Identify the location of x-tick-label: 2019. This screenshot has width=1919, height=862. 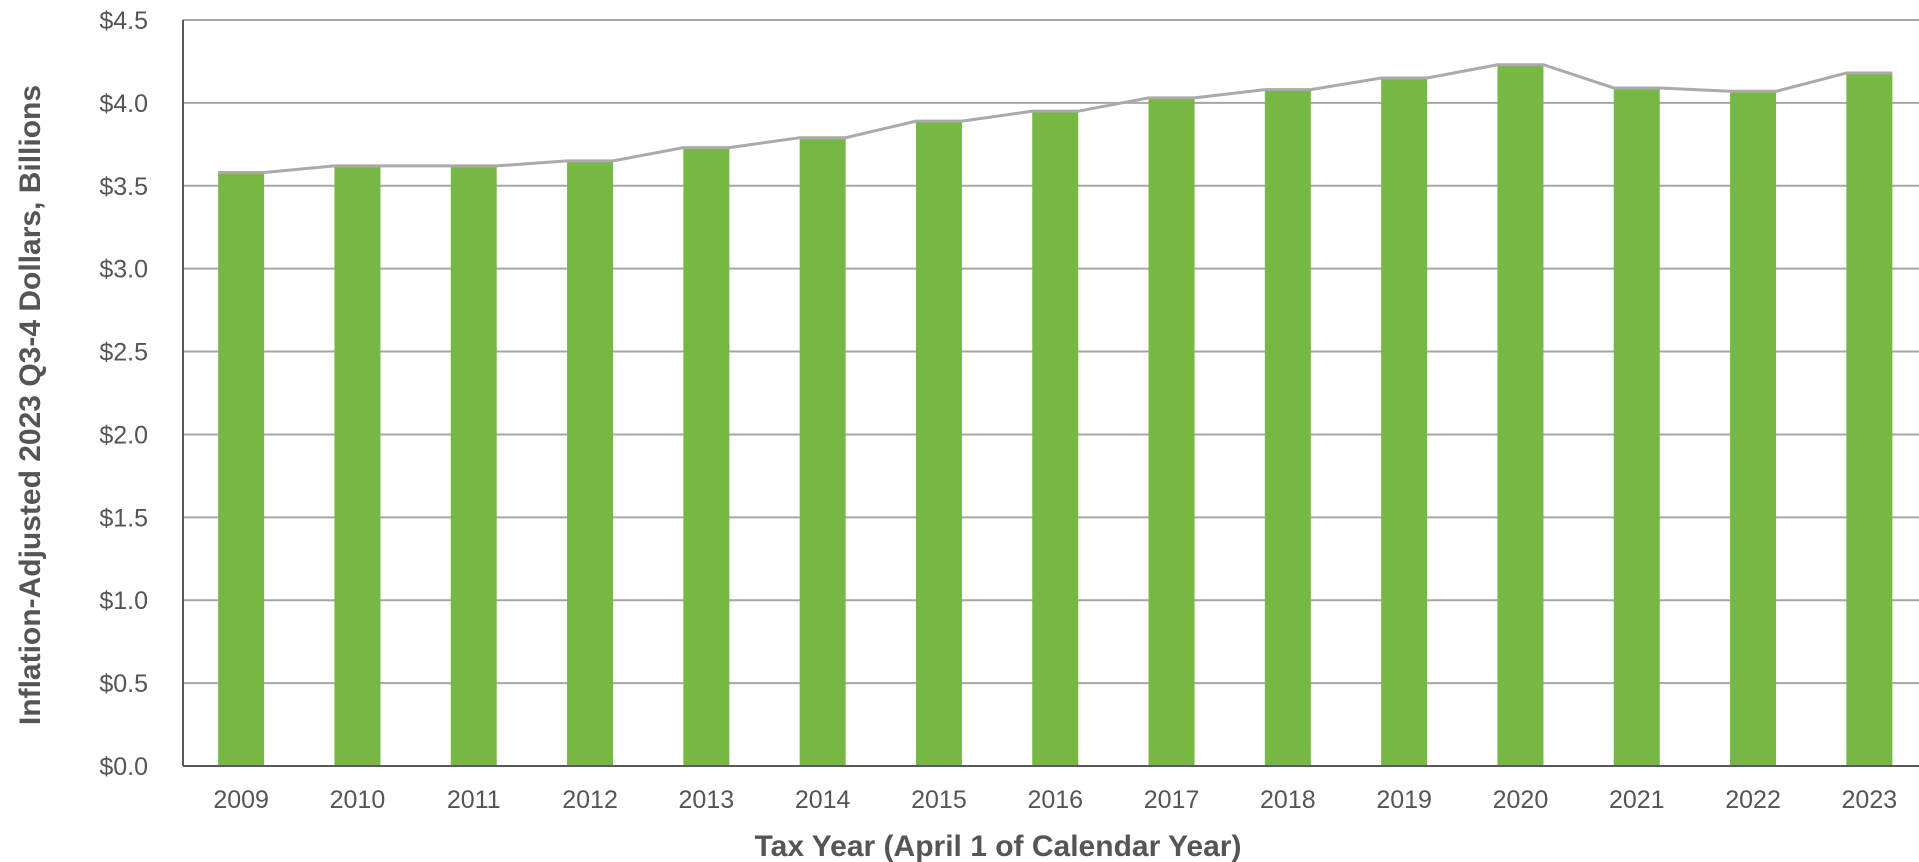
(1404, 800).